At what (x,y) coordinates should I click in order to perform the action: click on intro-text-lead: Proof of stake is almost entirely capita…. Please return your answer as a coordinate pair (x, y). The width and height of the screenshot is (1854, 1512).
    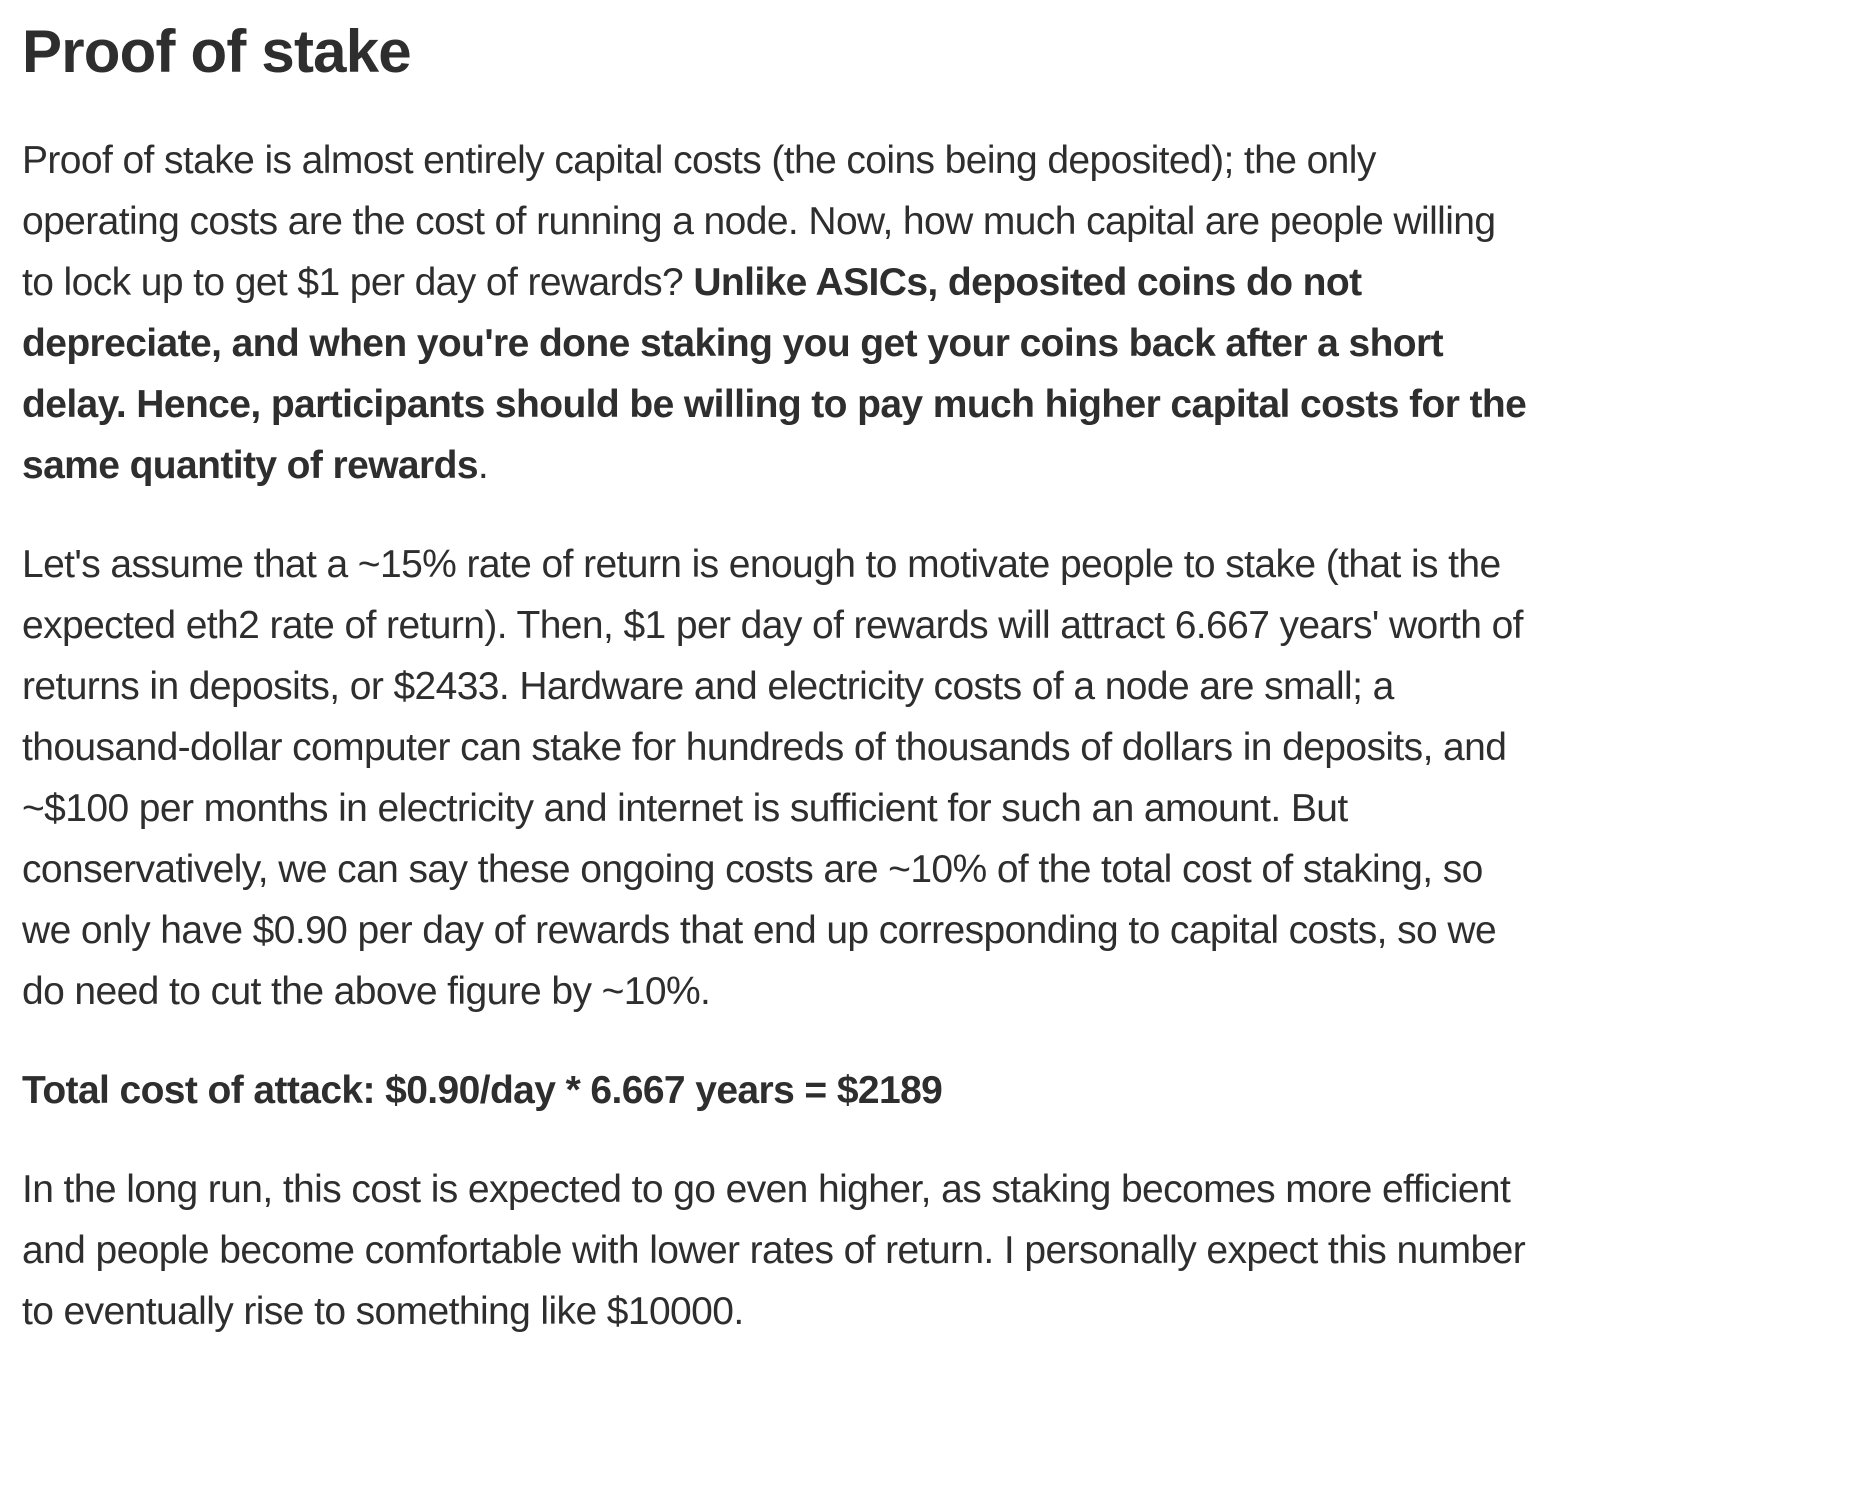
    Looking at the image, I should click on (759, 221).